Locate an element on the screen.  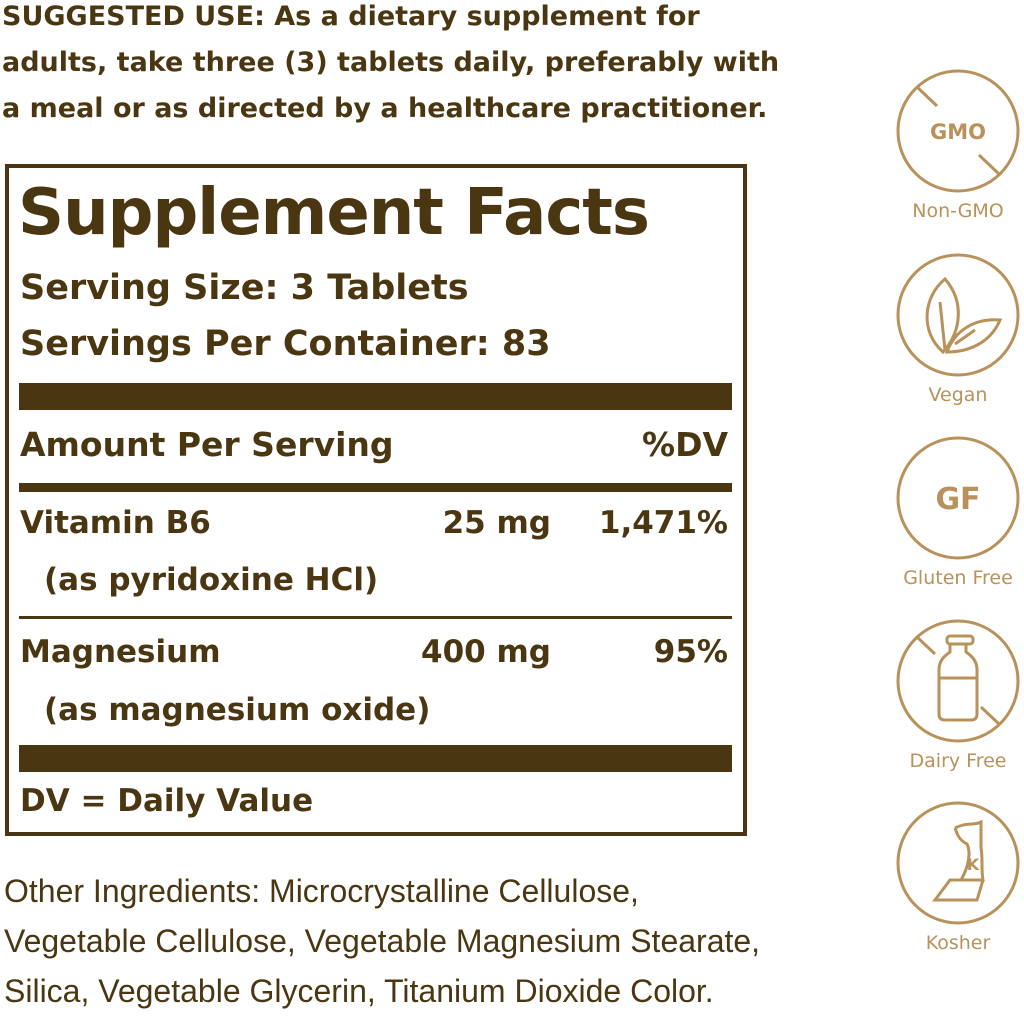
badge-kosher: K Kosher is located at coordinates (958, 877).